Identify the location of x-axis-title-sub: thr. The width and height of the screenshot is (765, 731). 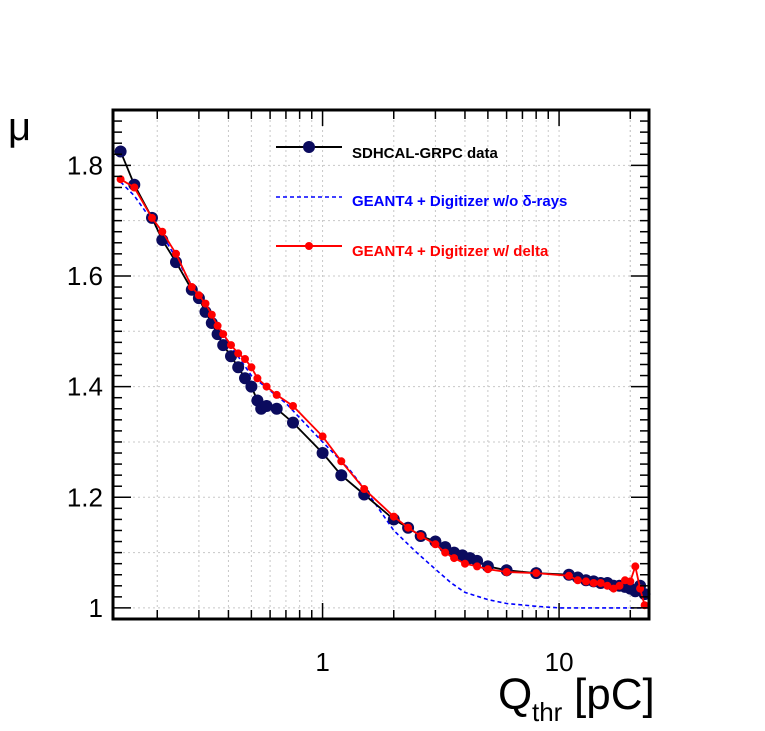
(547, 712).